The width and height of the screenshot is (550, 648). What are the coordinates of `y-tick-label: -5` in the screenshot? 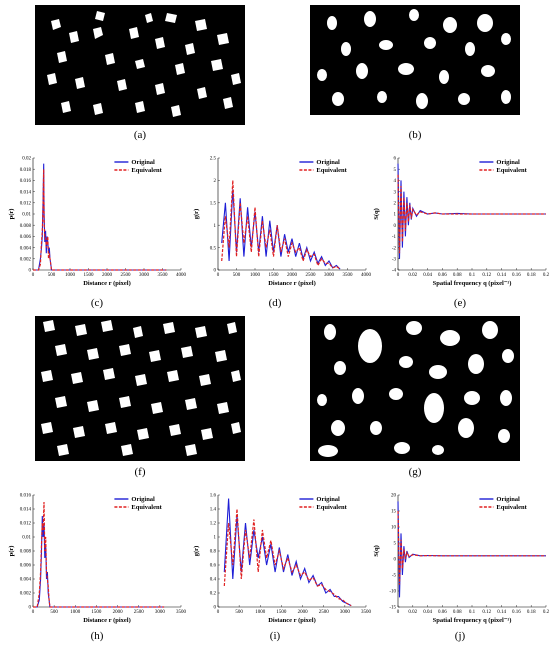 It's located at (394, 576).